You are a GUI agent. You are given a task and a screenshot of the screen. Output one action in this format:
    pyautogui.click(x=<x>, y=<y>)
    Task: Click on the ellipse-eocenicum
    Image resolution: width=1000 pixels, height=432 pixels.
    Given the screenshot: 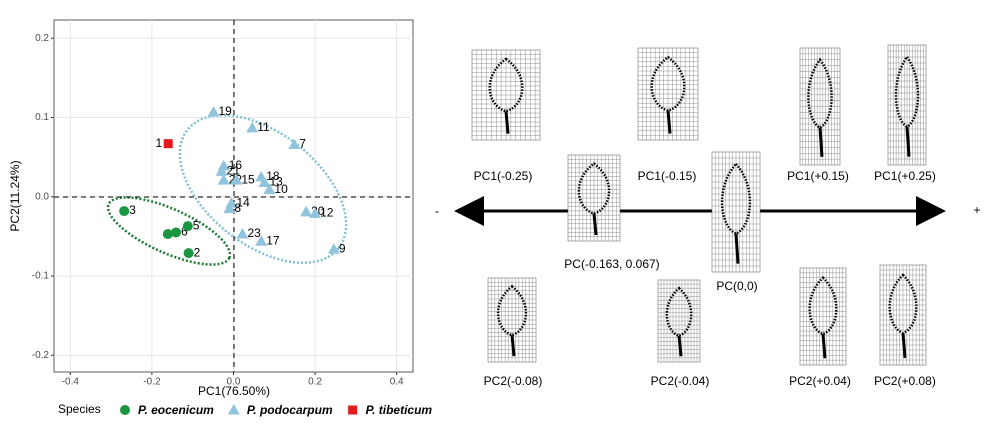 What is the action you would take?
    pyautogui.click(x=169, y=231)
    